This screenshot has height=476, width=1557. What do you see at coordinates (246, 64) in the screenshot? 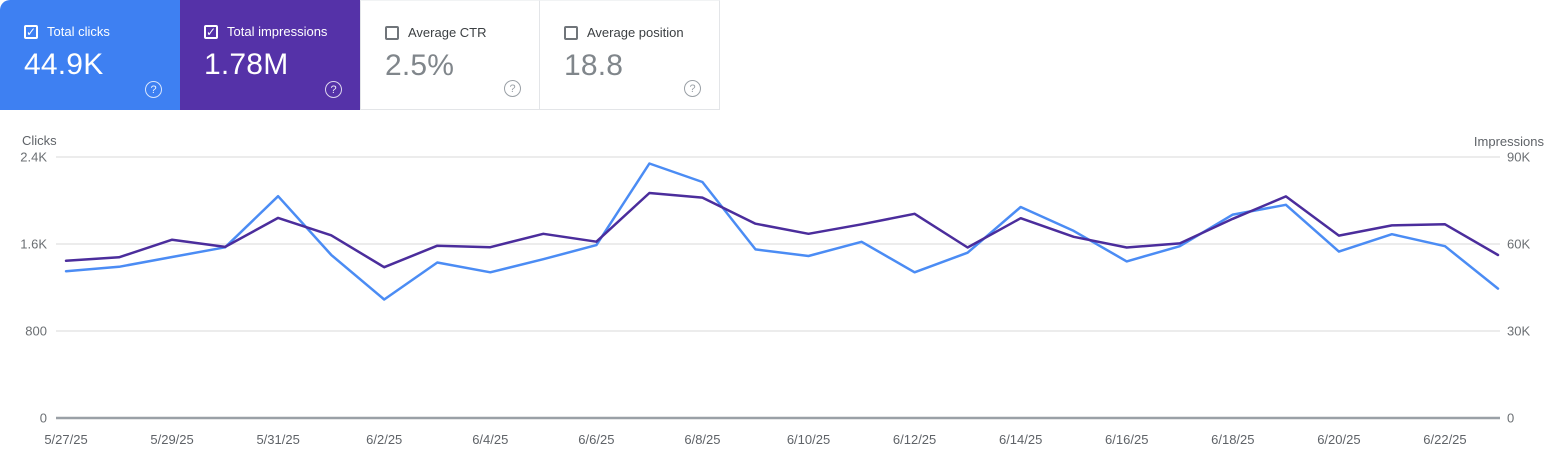
I see `card-value: 1.78M` at bounding box center [246, 64].